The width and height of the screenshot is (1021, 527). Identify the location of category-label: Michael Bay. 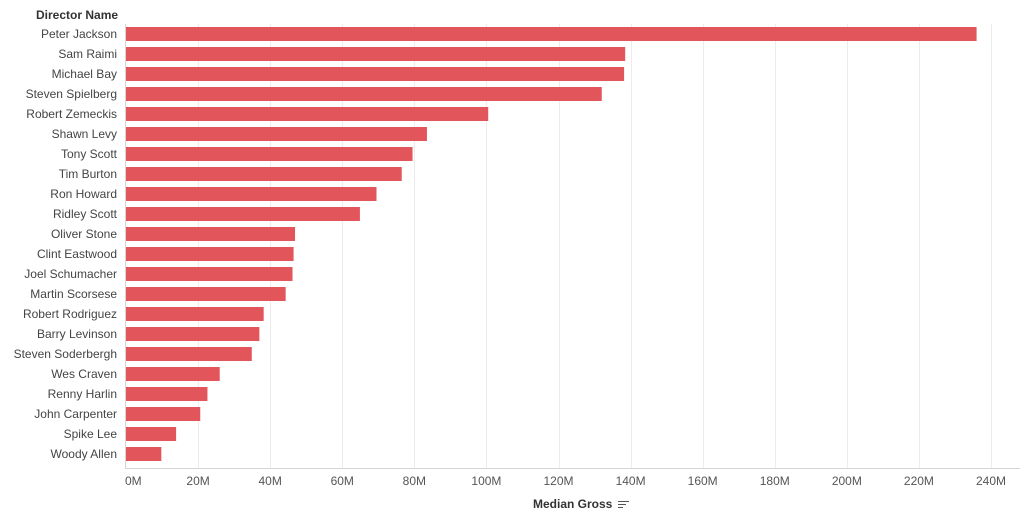
(84, 74).